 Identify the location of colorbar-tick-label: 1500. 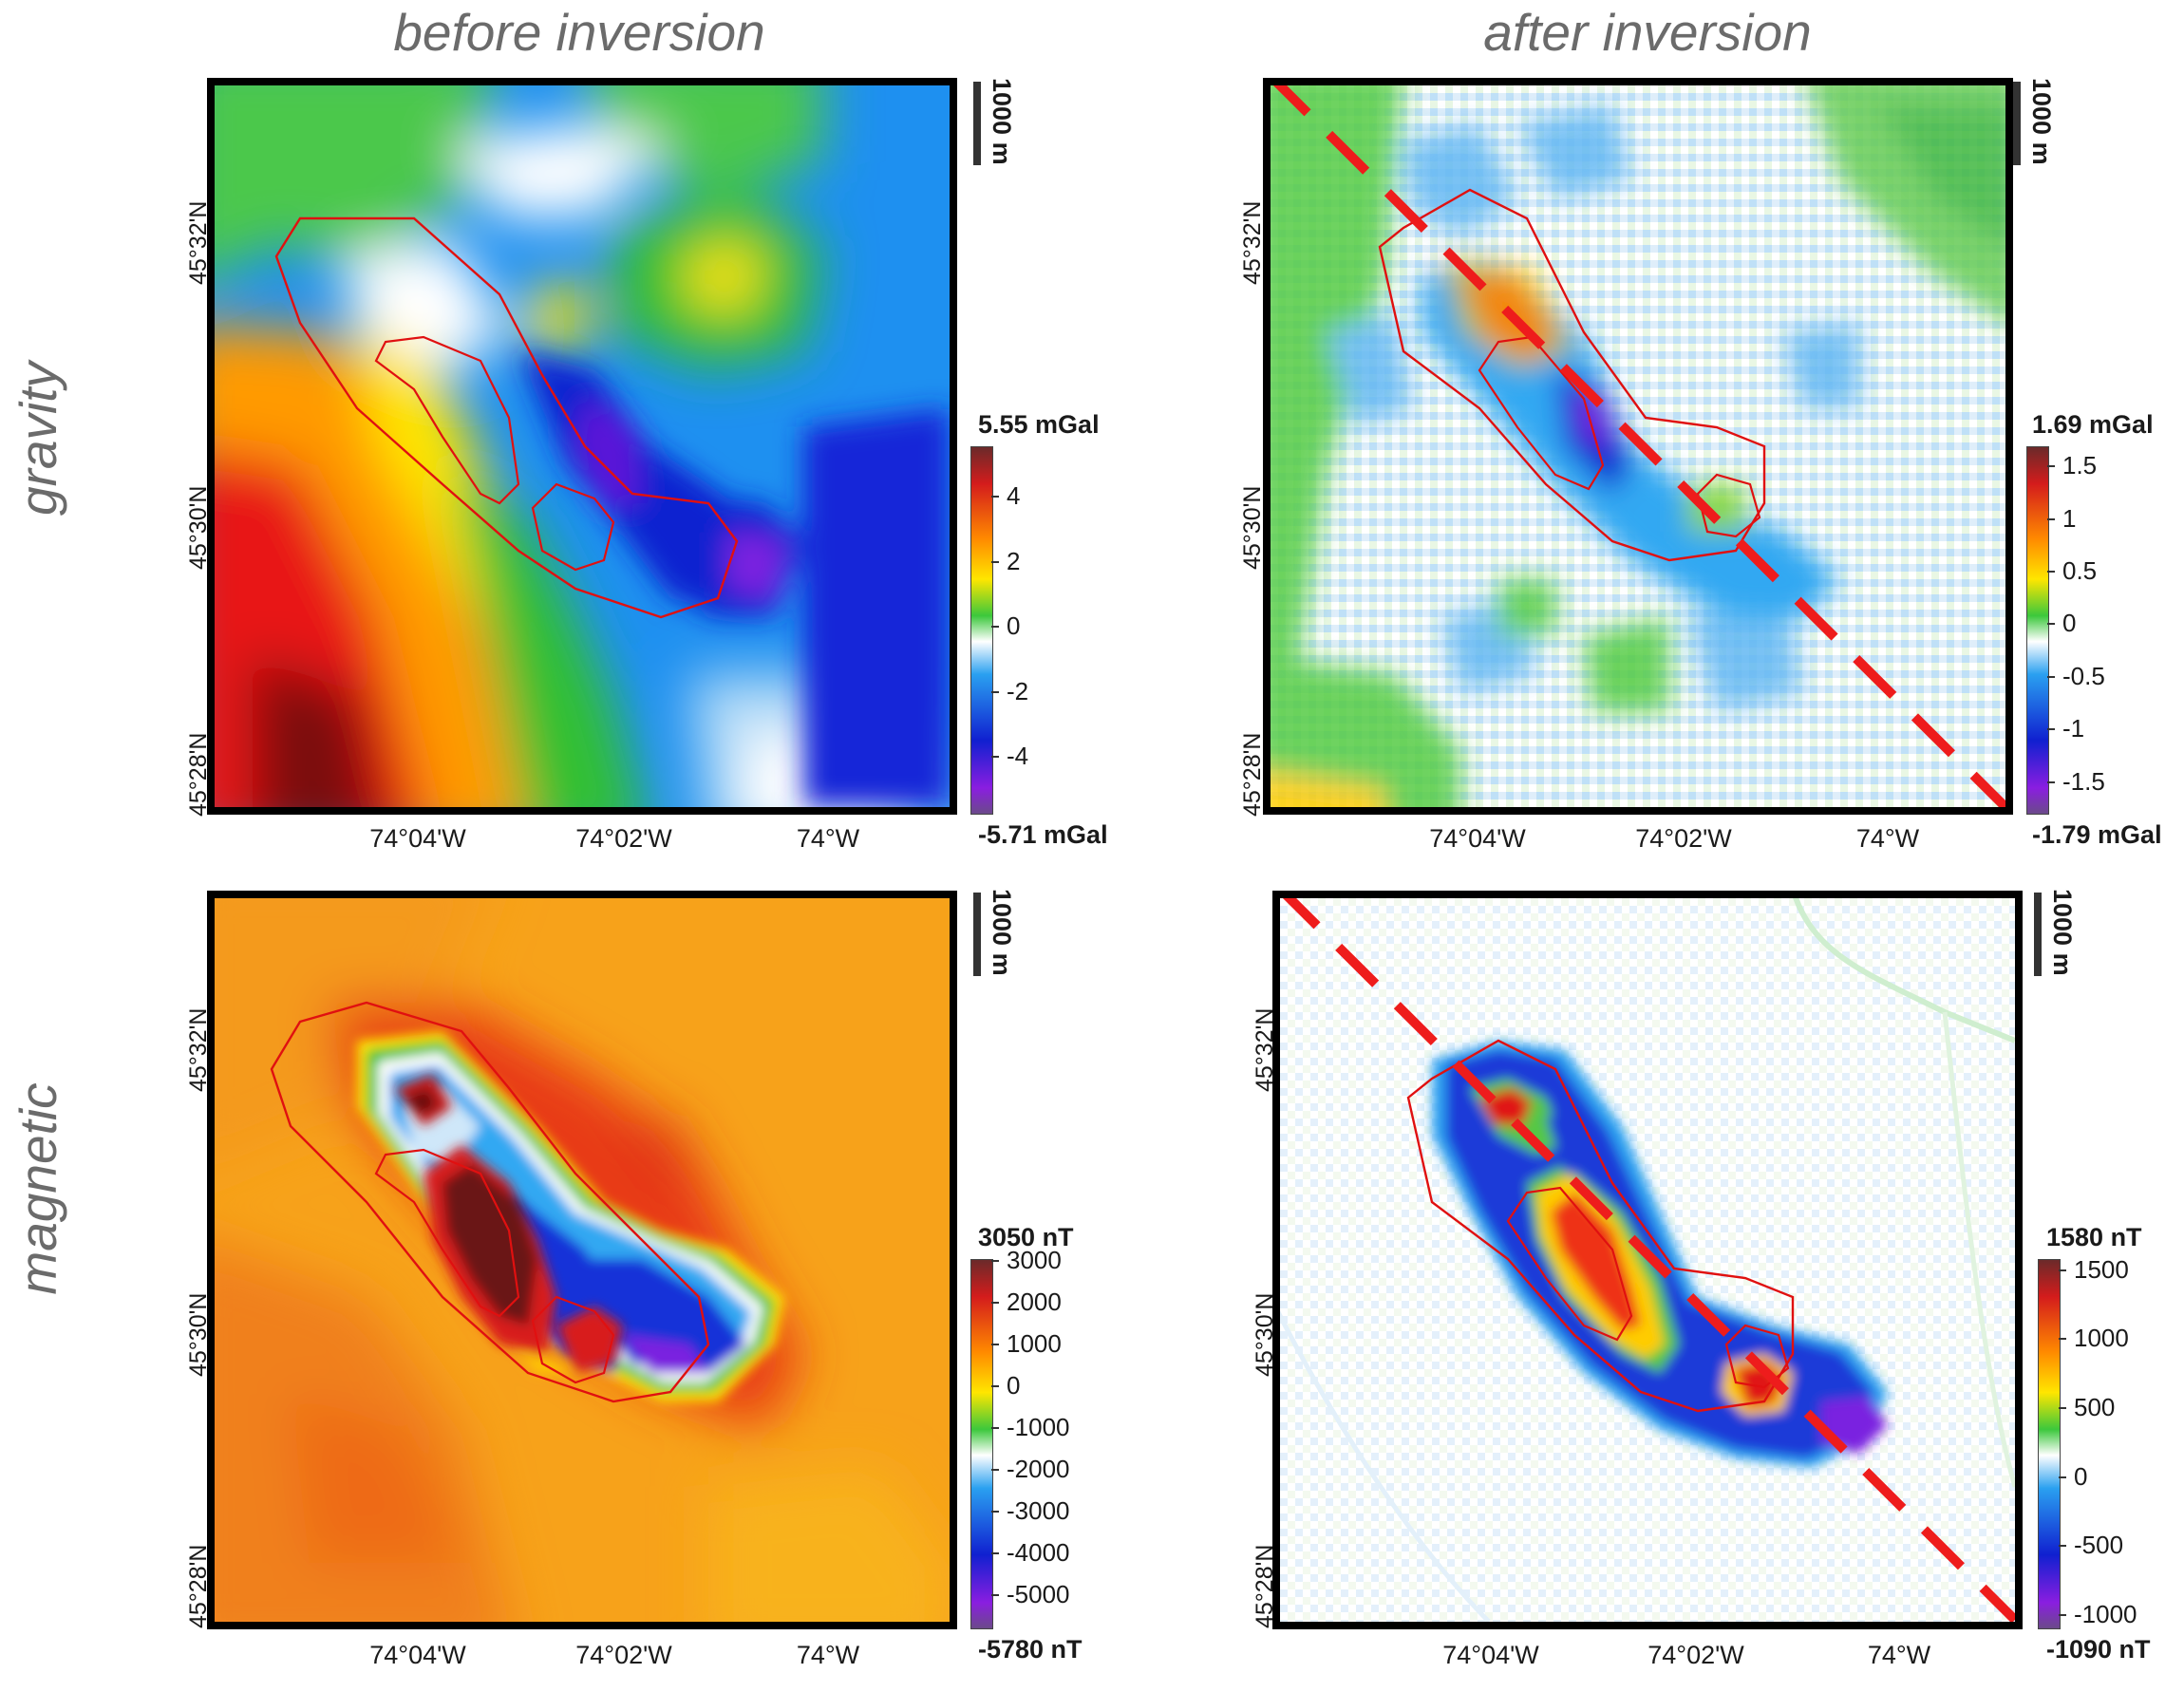
(2101, 1269).